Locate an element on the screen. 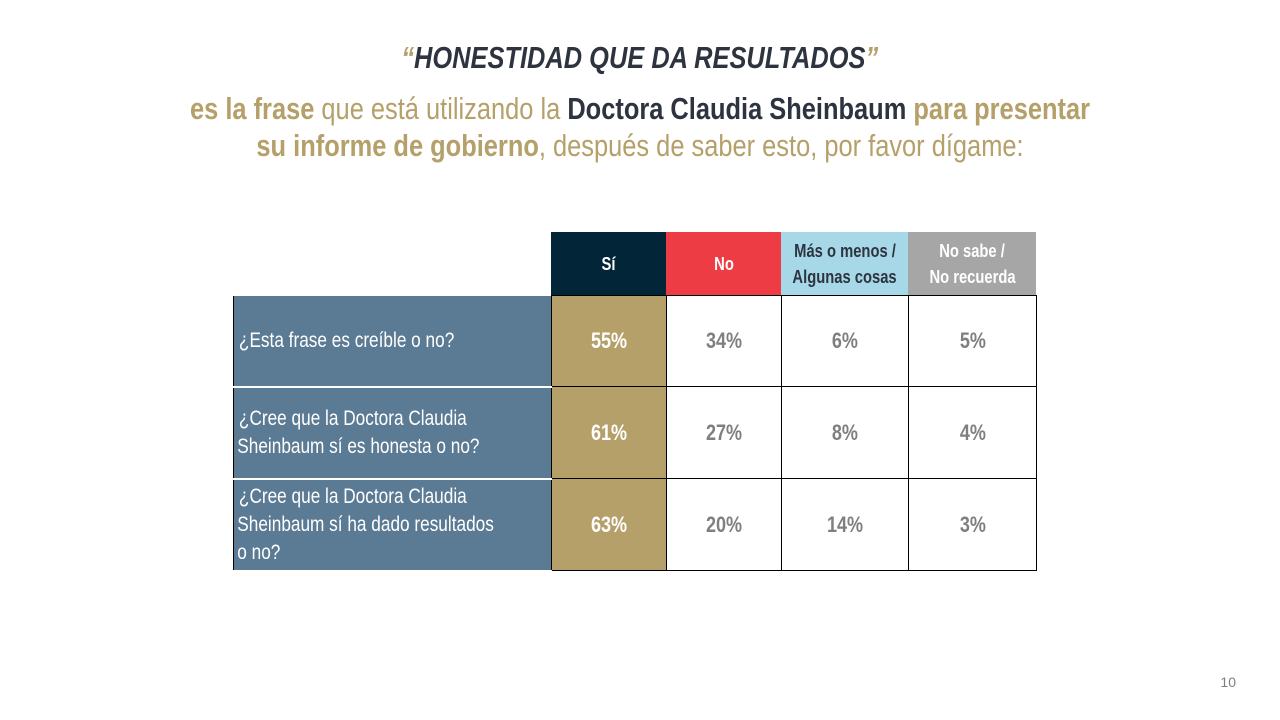  question-text: o no? is located at coordinates (259, 552).